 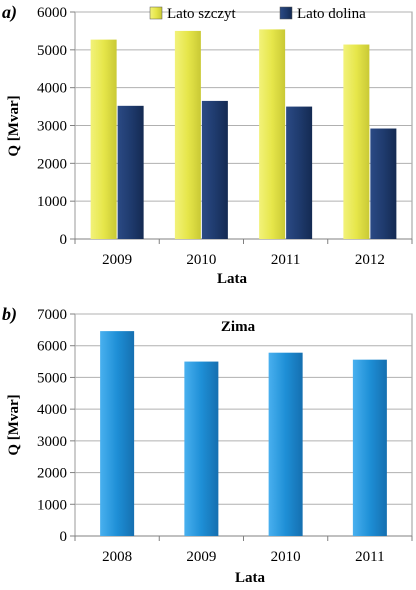 What do you see at coordinates (14, 424) in the screenshot?
I see `panel-b-ylabel: Q [Mvar]` at bounding box center [14, 424].